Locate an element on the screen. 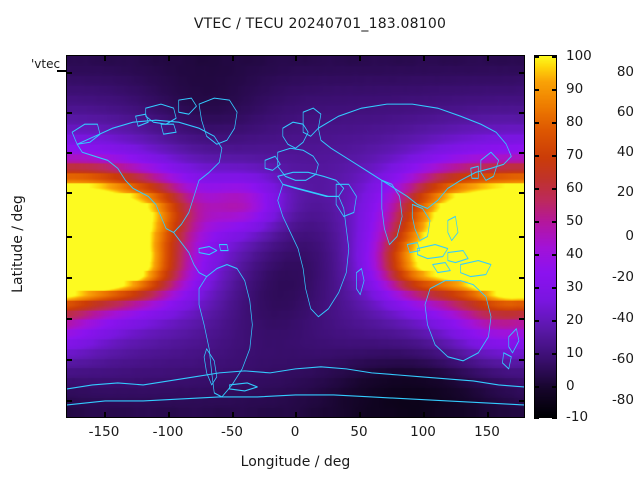  x-tick-label-m100: -100 is located at coordinates (168, 432).